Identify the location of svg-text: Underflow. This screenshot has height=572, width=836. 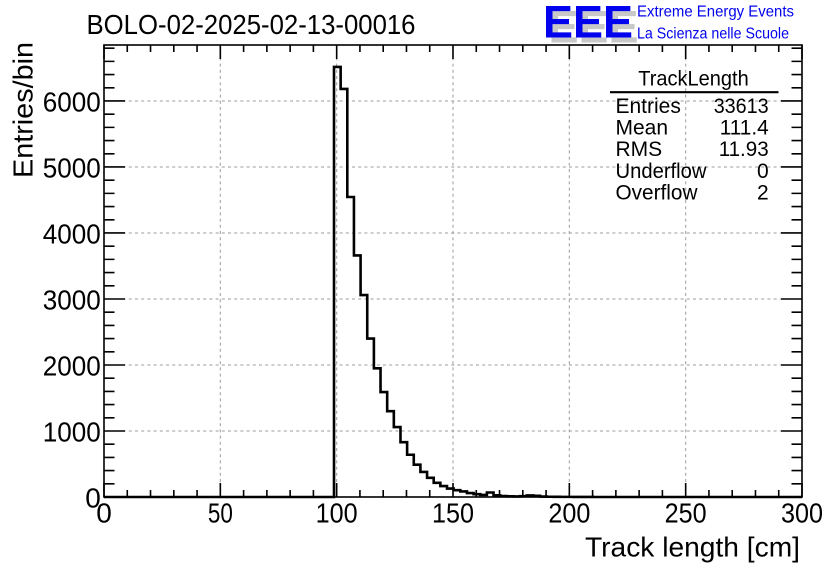
(662, 171).